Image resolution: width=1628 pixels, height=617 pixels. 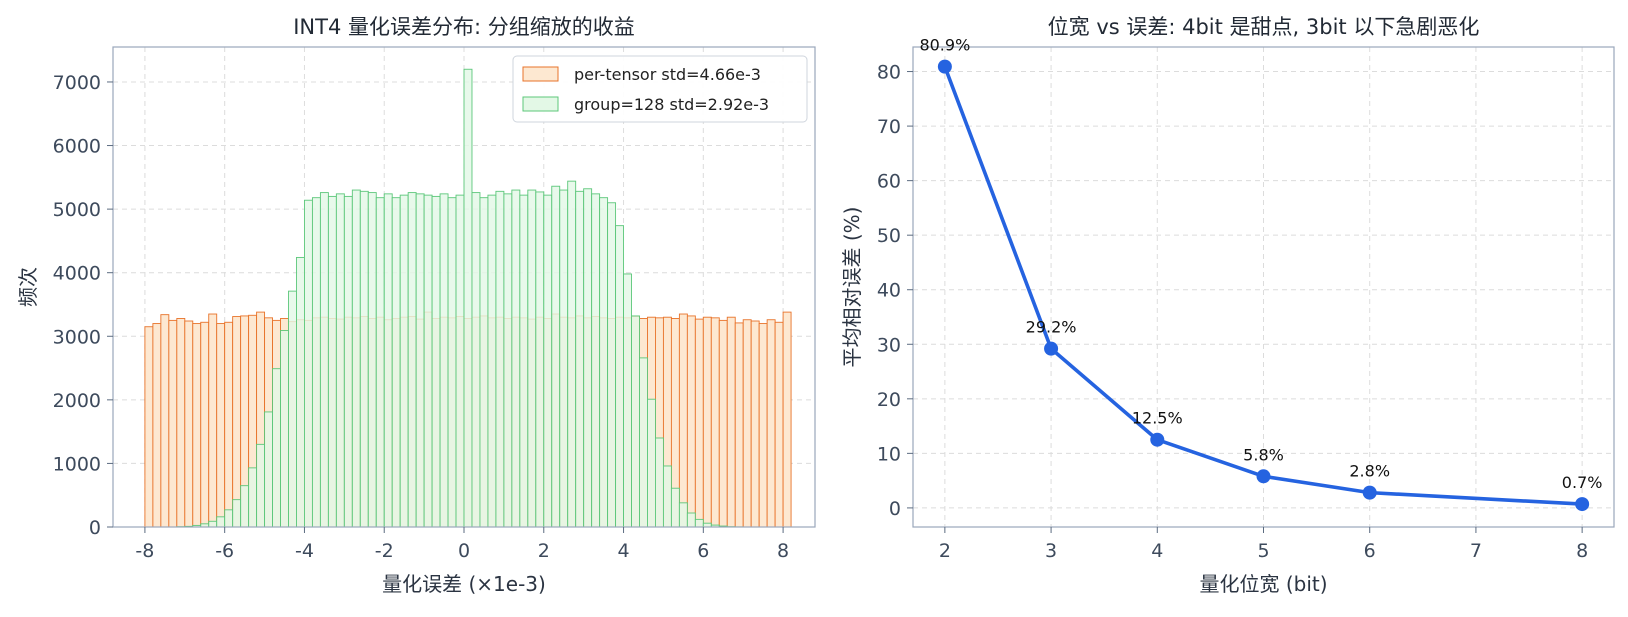 What do you see at coordinates (889, 127) in the screenshot?
I see `y-tick-label: 70` at bounding box center [889, 127].